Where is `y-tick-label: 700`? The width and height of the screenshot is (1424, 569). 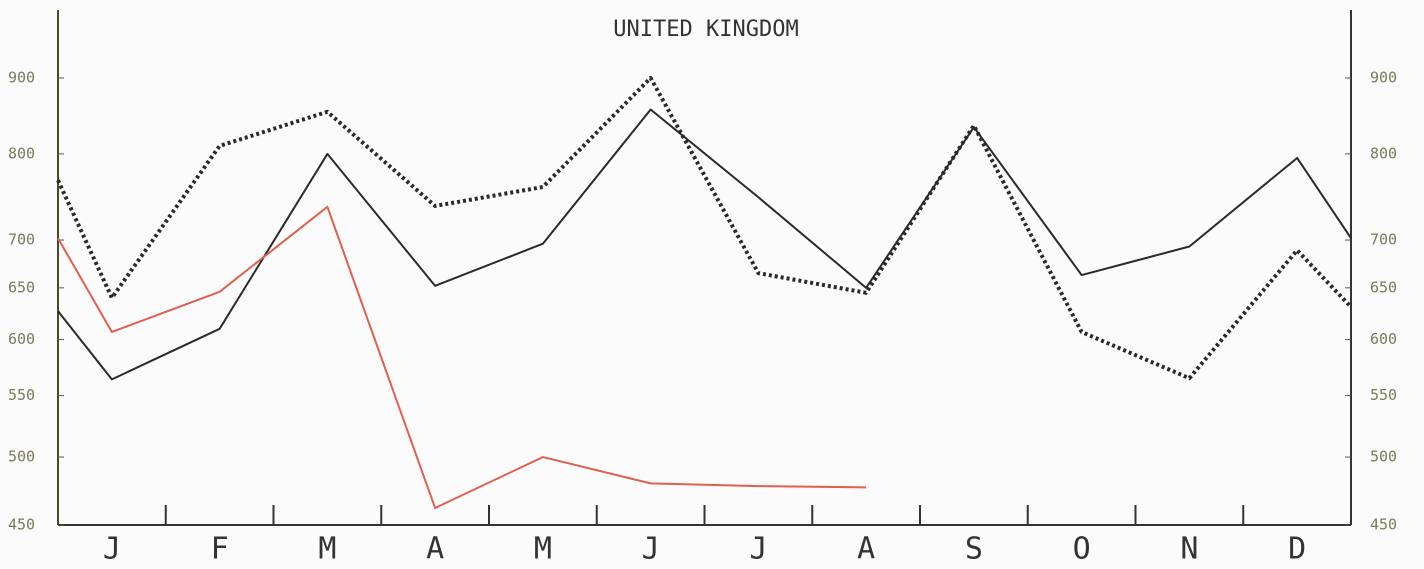 y-tick-label: 700 is located at coordinates (21, 240).